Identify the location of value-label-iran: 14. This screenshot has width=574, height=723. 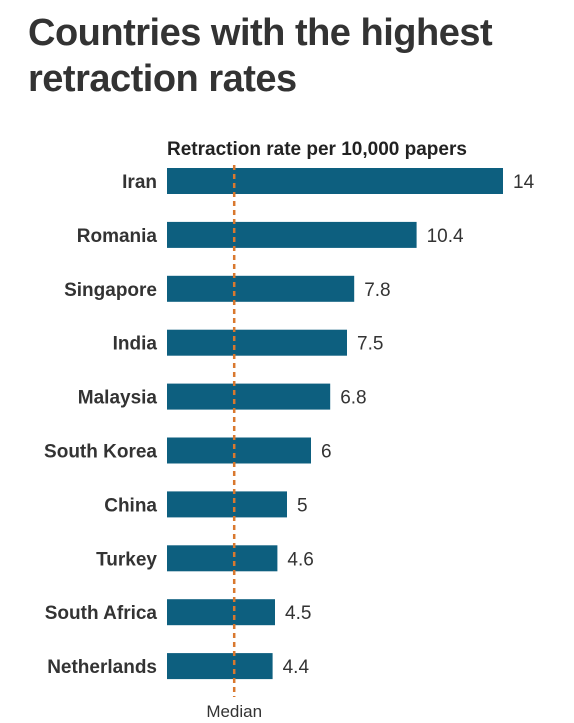
(524, 182).